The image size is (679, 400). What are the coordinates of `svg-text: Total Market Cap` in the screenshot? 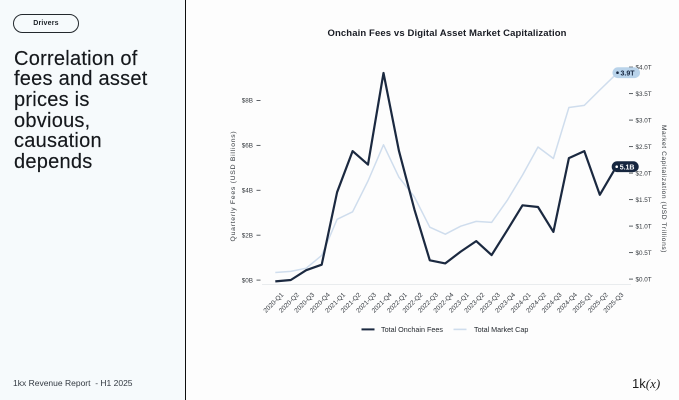 It's located at (501, 329).